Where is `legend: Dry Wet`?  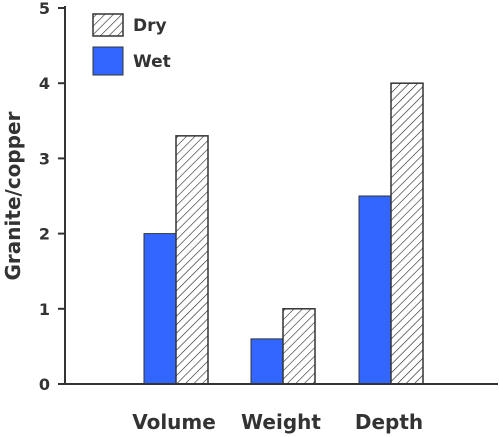
legend: Dry Wet is located at coordinates (131, 44).